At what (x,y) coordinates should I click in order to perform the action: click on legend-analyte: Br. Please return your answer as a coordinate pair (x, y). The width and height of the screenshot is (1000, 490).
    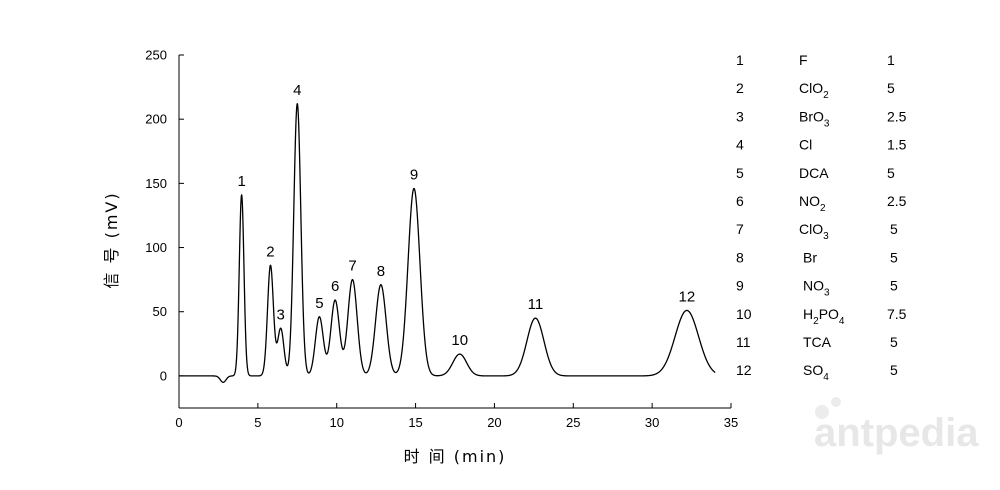
    Looking at the image, I should click on (810, 257).